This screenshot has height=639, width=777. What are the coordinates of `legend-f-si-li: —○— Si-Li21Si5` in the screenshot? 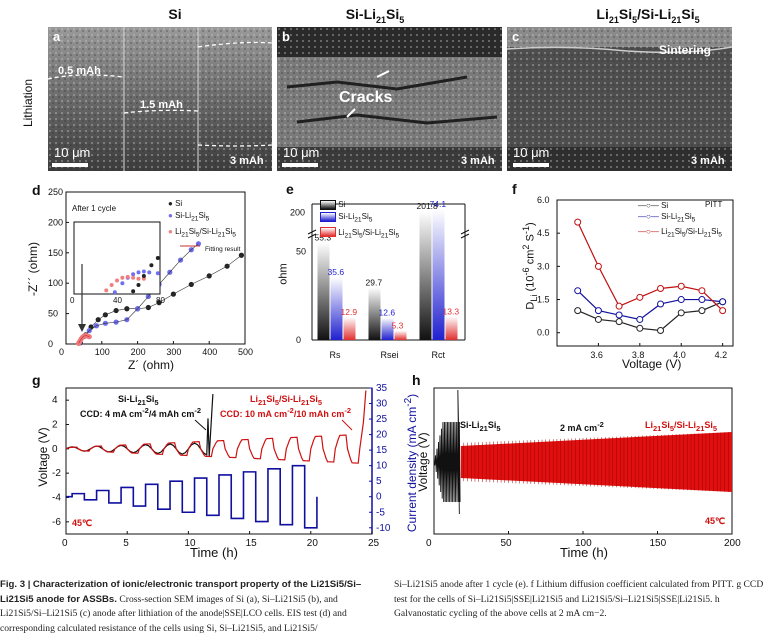 It's located at (667, 218).